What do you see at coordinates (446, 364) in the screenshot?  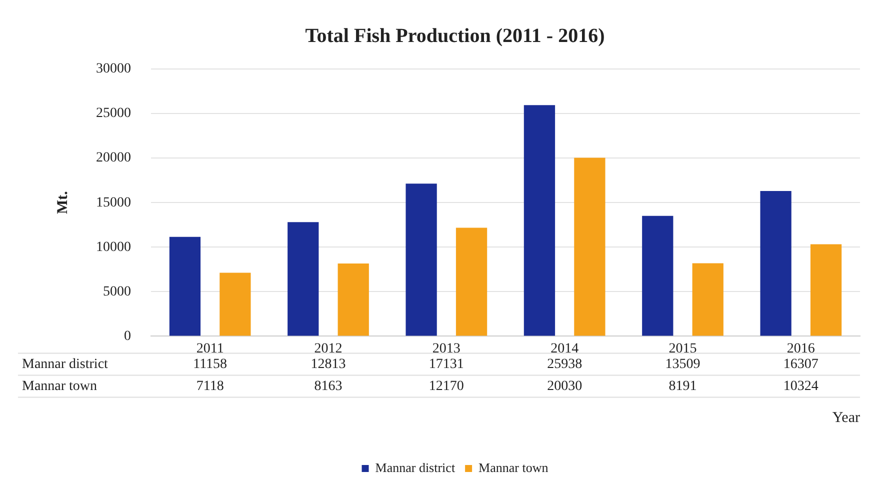 I see `data-label: 17131` at bounding box center [446, 364].